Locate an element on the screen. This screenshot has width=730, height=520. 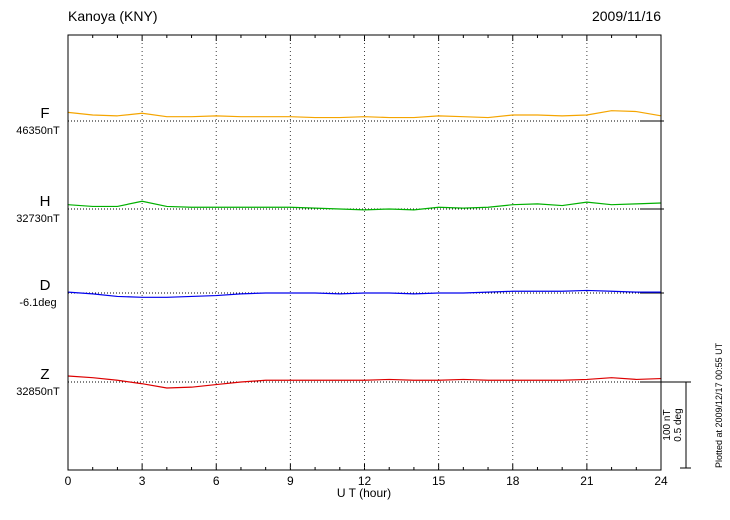
x-axis-label: U T (hour) is located at coordinates (364, 493).